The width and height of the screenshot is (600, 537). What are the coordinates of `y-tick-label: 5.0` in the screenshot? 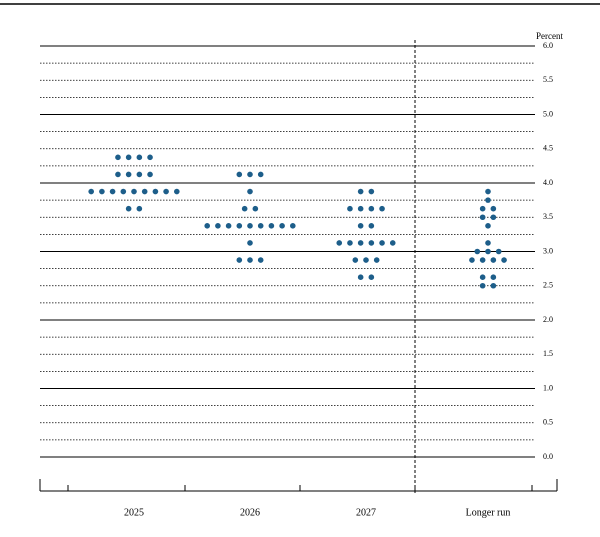 It's located at (548, 113).